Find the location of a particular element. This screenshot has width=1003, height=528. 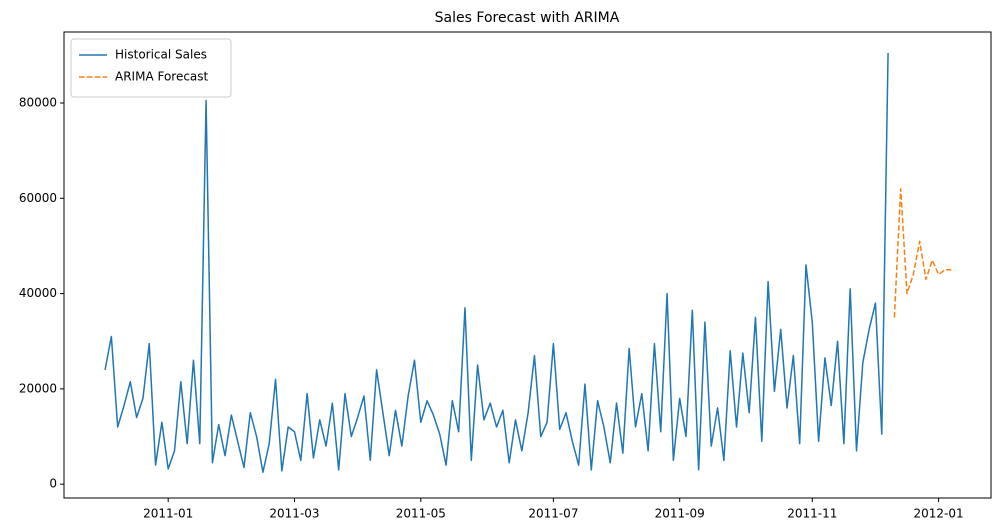

x-tick-label: 2011-11 is located at coordinates (812, 514).